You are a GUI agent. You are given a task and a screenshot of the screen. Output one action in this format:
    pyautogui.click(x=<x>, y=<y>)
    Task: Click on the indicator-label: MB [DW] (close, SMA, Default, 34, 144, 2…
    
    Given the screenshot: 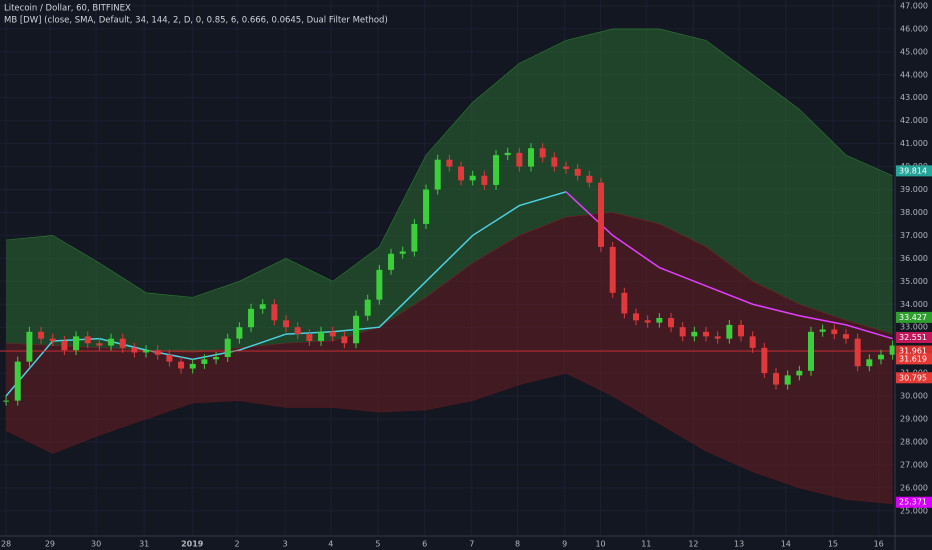 What is the action you would take?
    pyautogui.click(x=196, y=21)
    